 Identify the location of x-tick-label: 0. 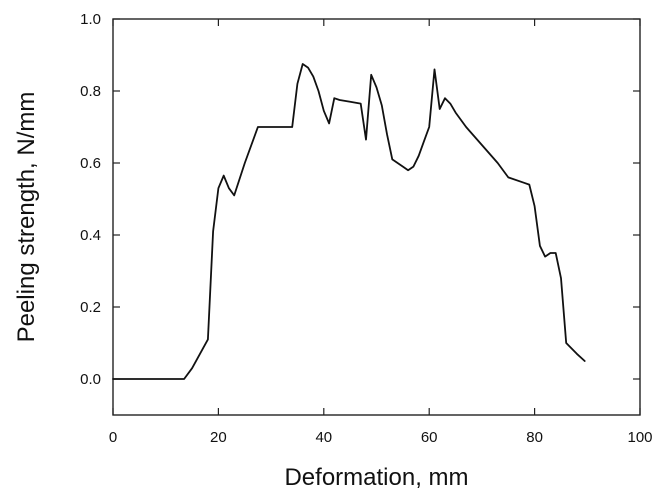
(113, 437).